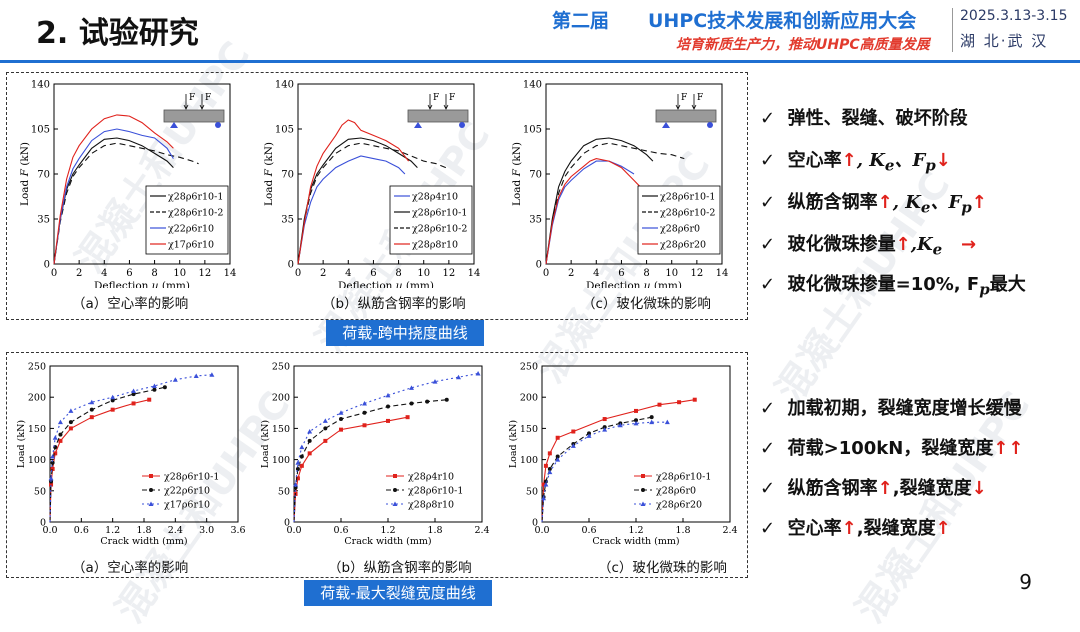 This screenshot has width=1080, height=632. Describe the element at coordinates (621, 273) in the screenshot. I see `x-tick-label: 6` at that location.